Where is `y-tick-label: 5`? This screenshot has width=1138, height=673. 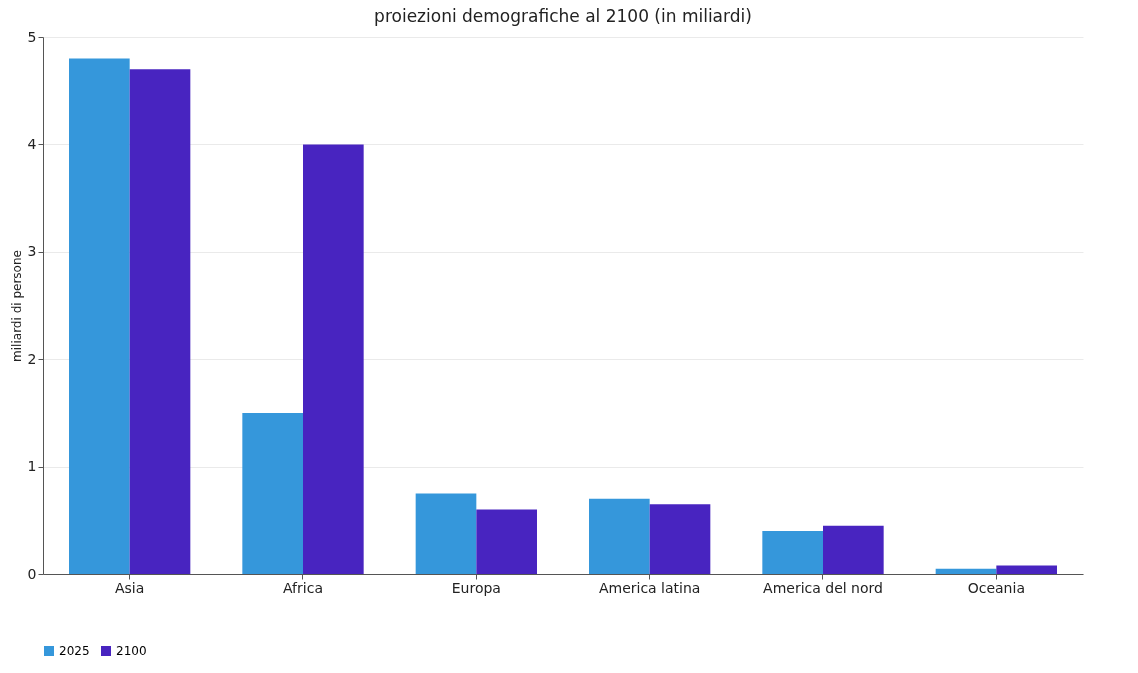
y-tick-label: 5 is located at coordinates (32, 36).